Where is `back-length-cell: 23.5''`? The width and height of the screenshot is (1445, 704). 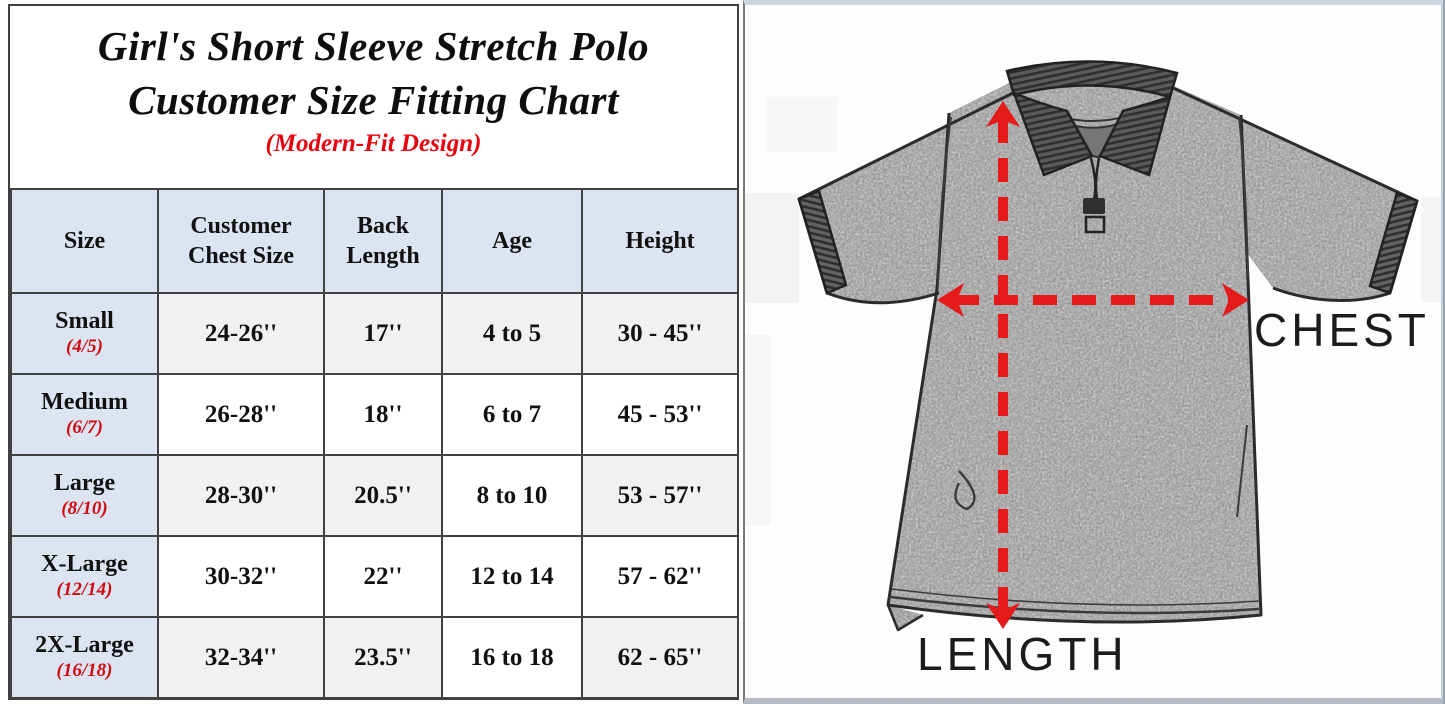 back-length-cell: 23.5'' is located at coordinates (383, 657).